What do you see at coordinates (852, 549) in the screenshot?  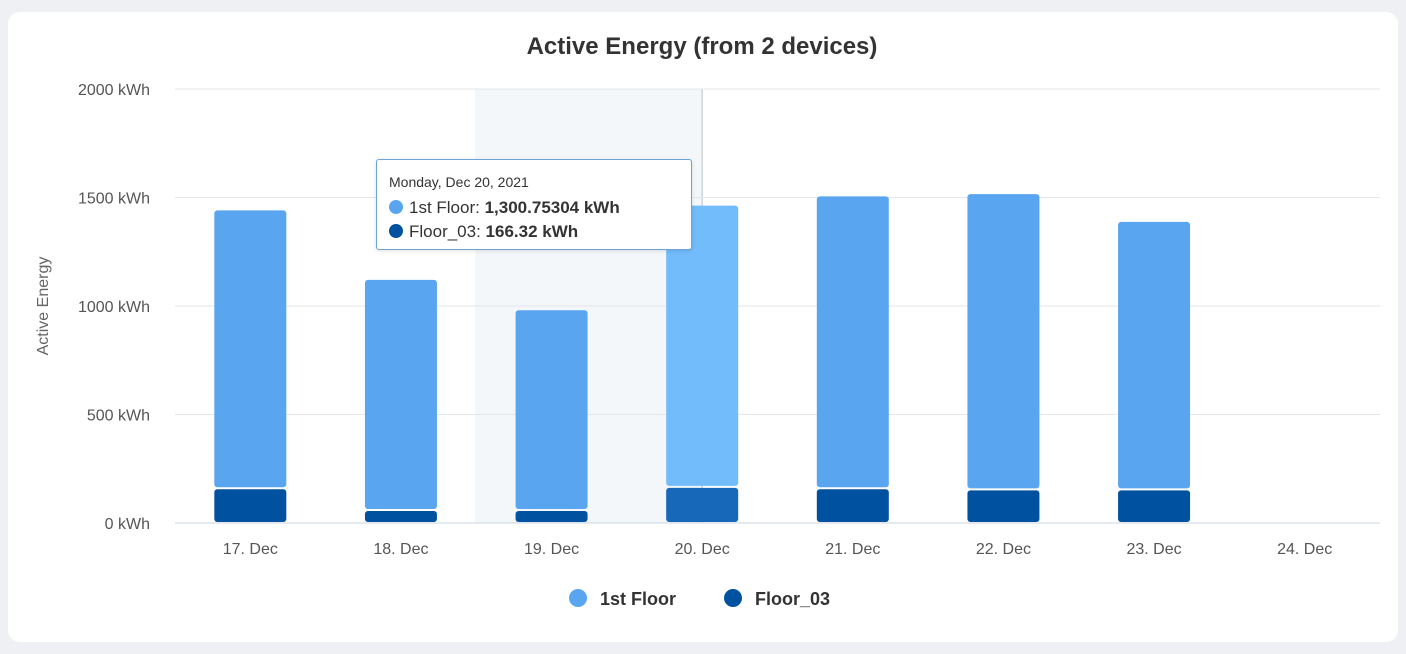 I see `x-tick-label: 21. Dec` at bounding box center [852, 549].